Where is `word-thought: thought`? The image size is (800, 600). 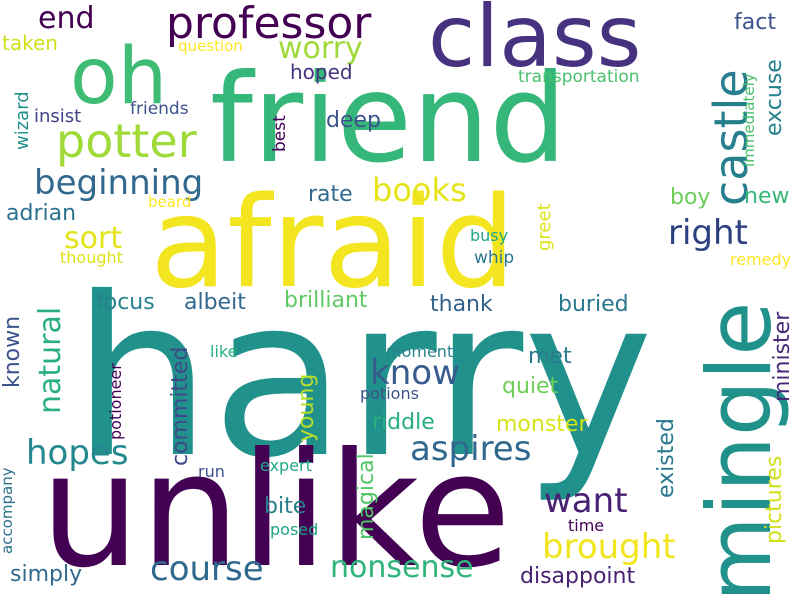
word-thought: thought is located at coordinates (91, 257).